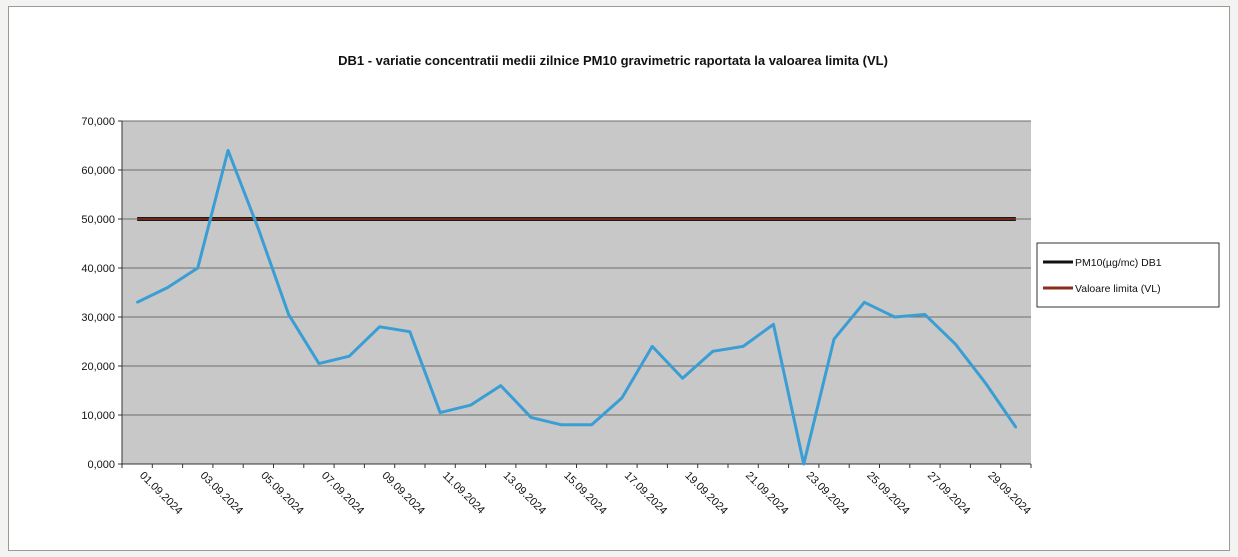 This screenshot has width=1238, height=557. What do you see at coordinates (1008, 493) in the screenshot?
I see `x-tick-label: 29.09.2024` at bounding box center [1008, 493].